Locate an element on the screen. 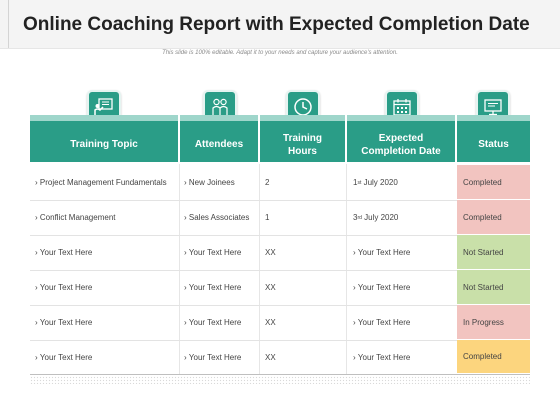  table-bottom-border is located at coordinates (280, 374).